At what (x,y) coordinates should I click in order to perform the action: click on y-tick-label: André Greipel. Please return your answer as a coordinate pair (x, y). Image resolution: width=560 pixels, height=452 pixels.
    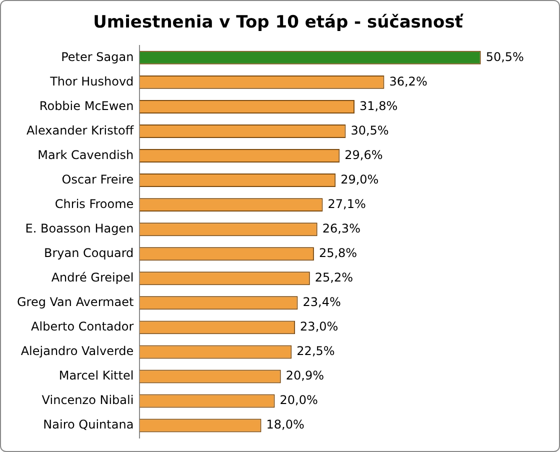
    Looking at the image, I should click on (92, 277).